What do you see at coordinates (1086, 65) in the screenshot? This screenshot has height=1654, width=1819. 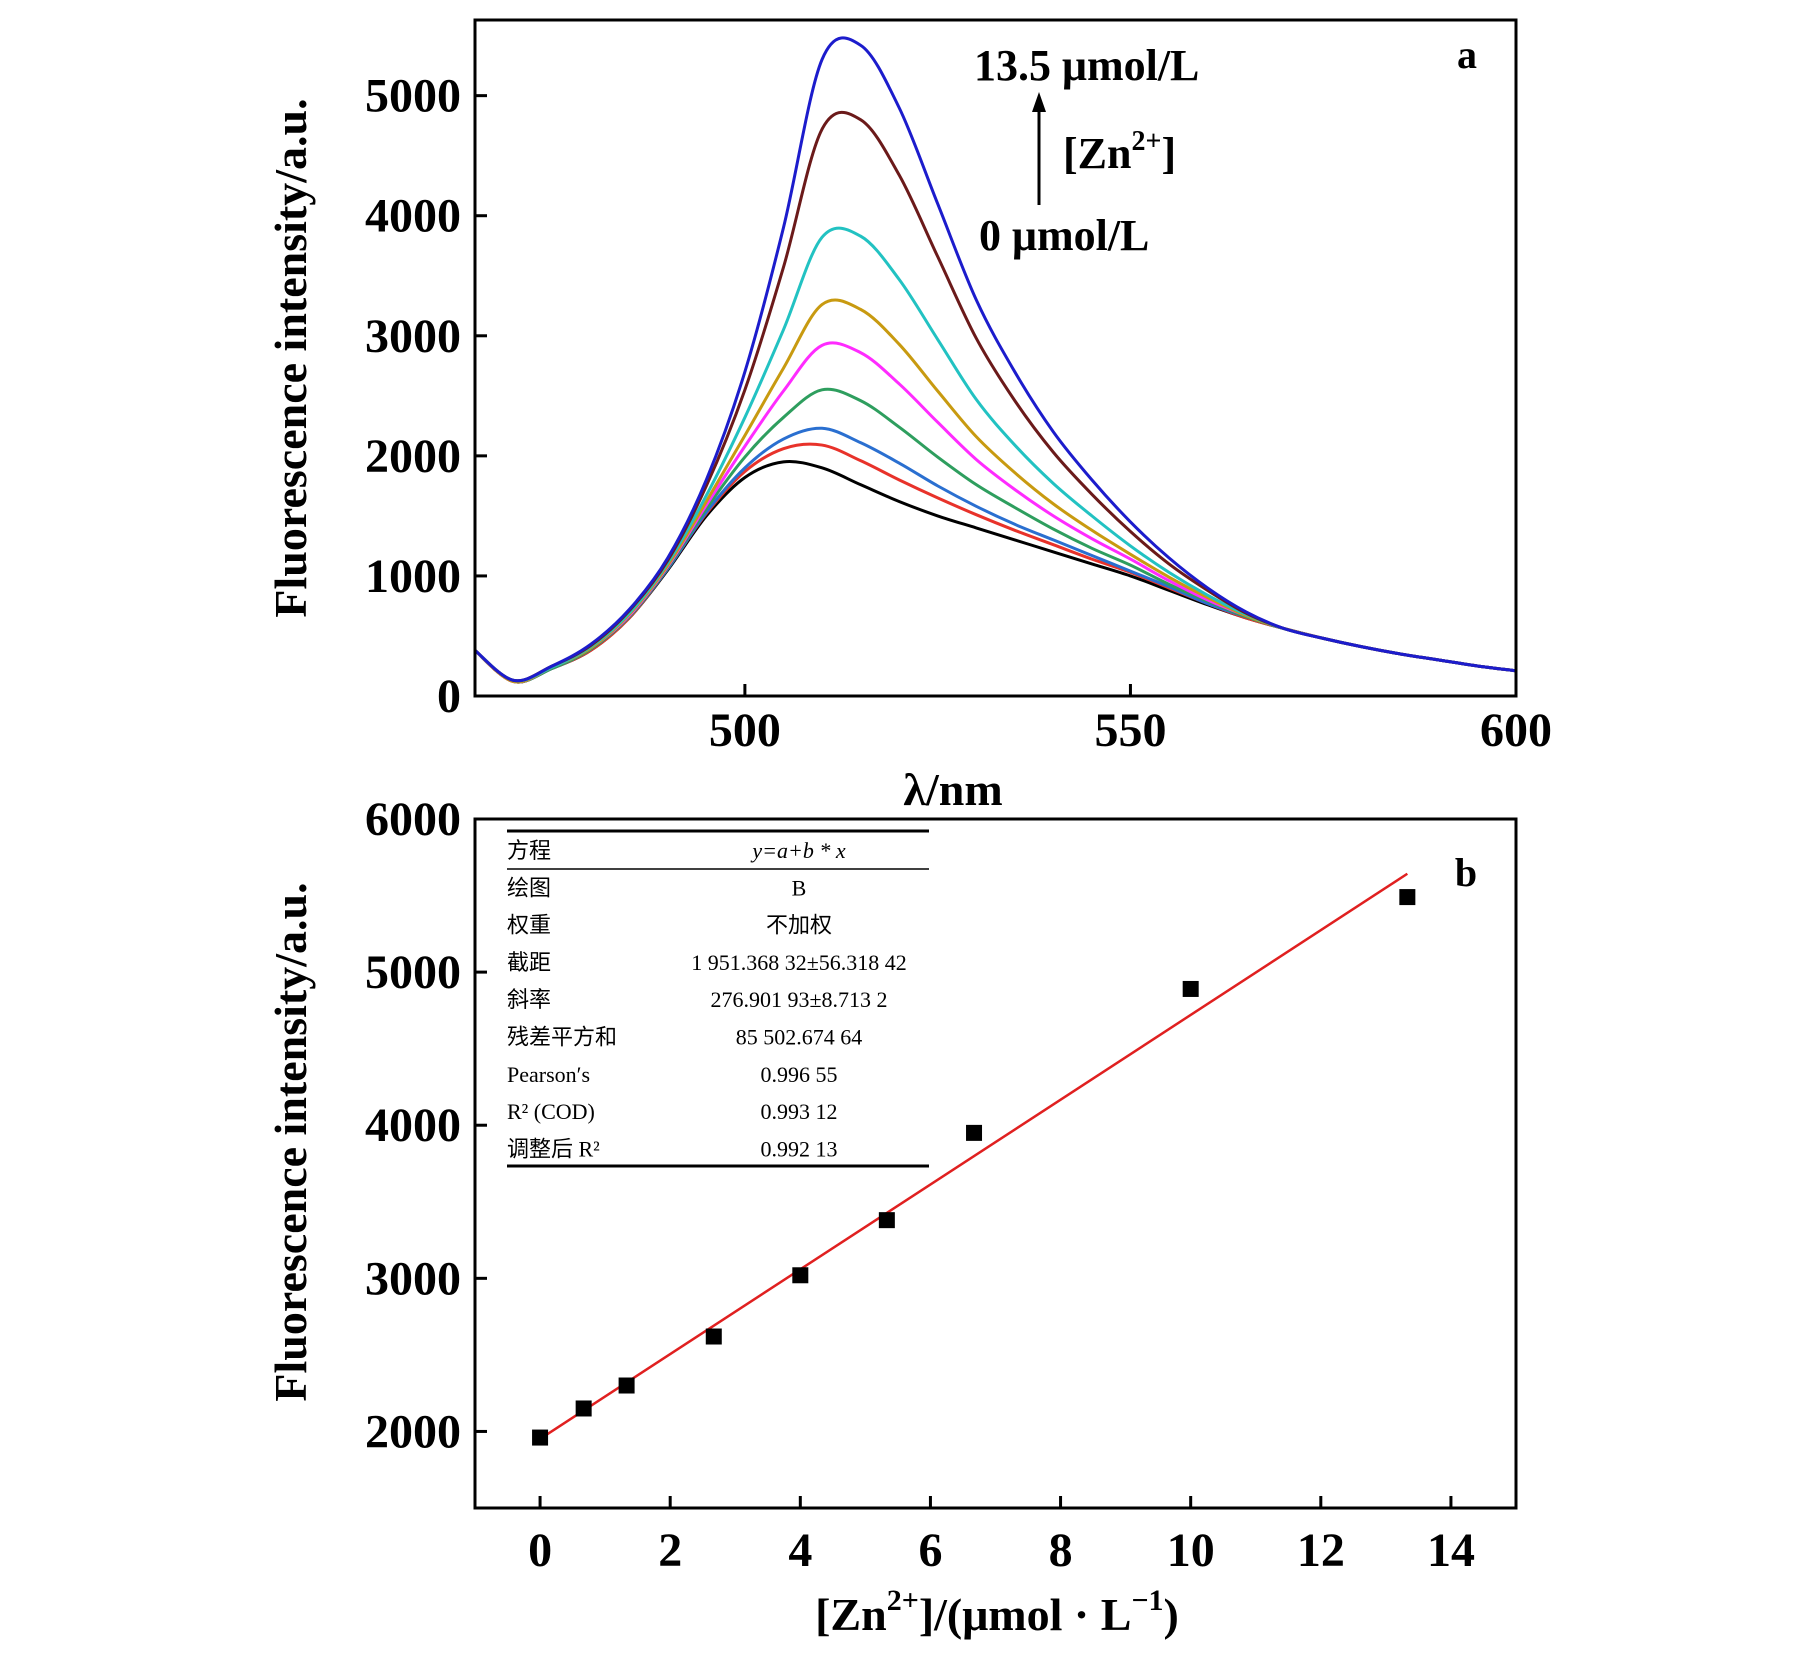 I see `annotation-top: 13.5 μmol/L` at bounding box center [1086, 65].